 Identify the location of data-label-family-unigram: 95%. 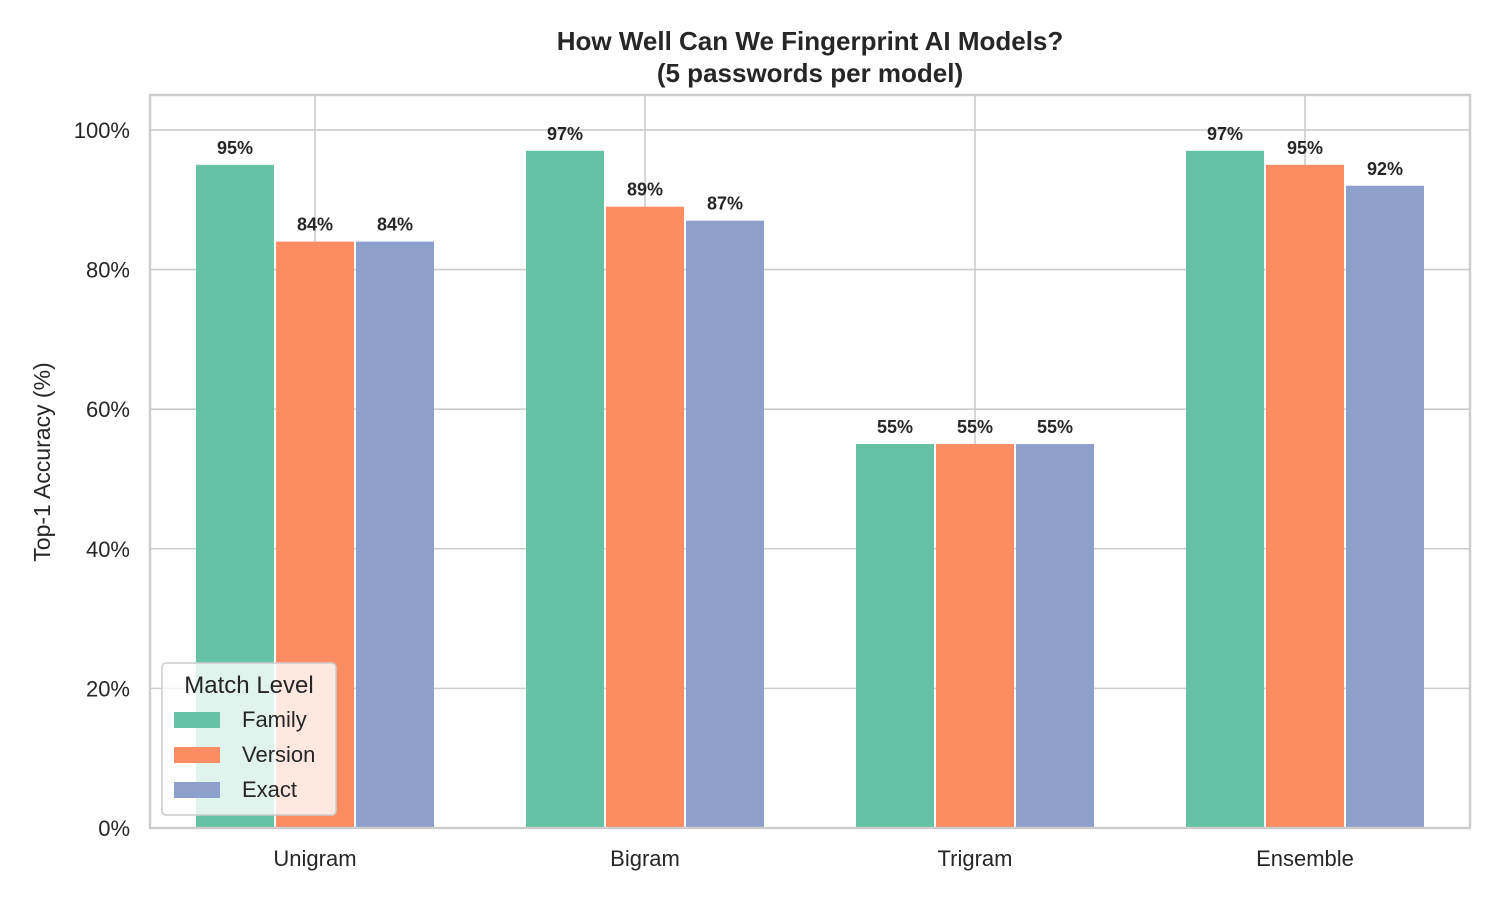
(235, 148).